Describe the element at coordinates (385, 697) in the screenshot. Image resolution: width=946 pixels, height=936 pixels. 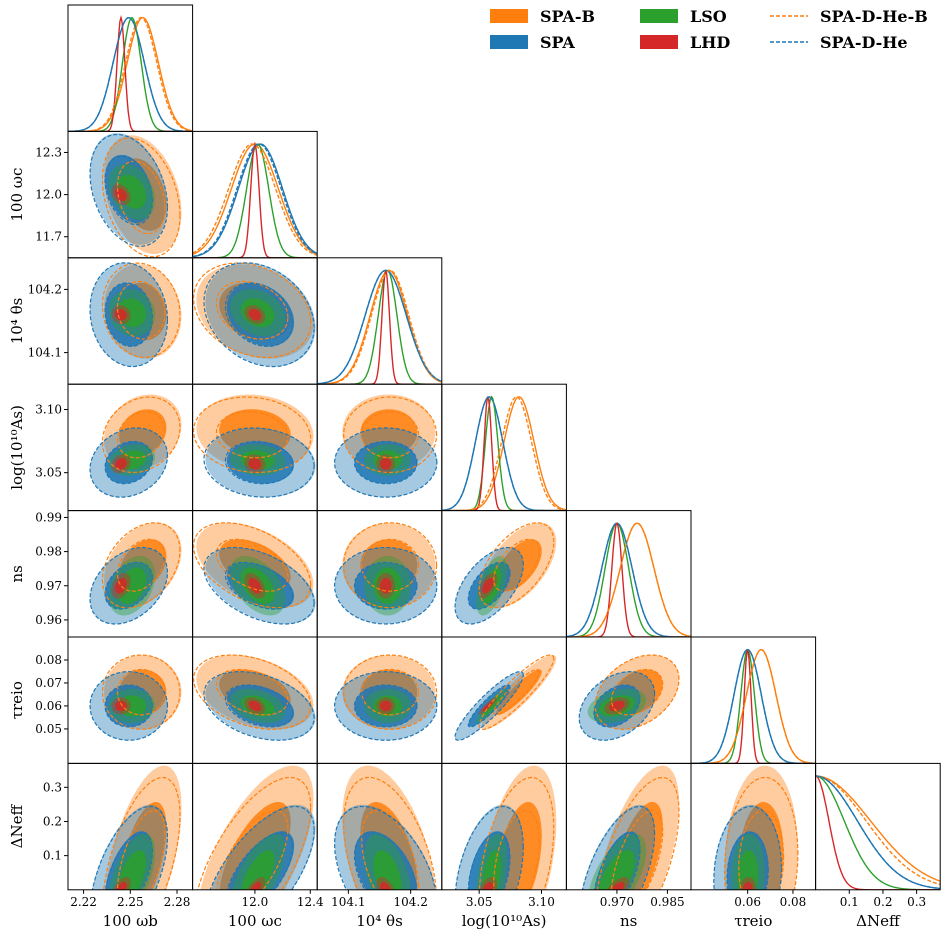
I see `panel-tau_reio-vs-theta_s` at that location.